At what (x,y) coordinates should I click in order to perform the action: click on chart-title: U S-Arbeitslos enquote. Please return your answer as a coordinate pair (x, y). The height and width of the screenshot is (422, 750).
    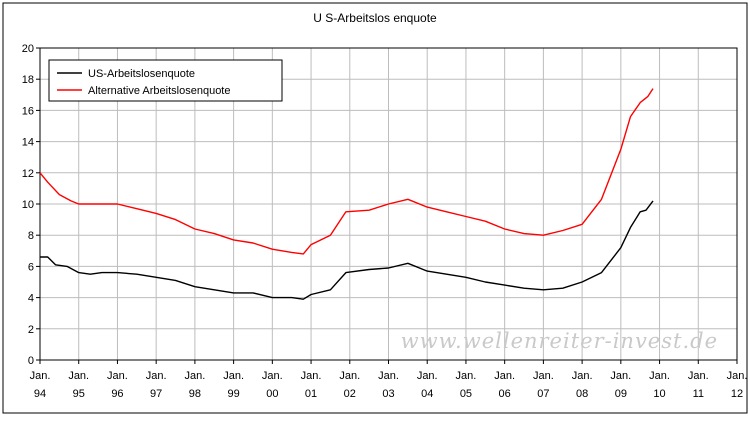
    Looking at the image, I should click on (375, 18).